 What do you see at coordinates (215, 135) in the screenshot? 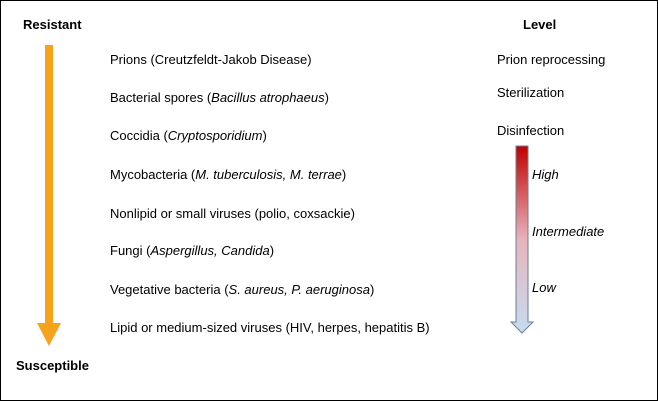
I see `organism-italic: Cryptosporidium` at bounding box center [215, 135].